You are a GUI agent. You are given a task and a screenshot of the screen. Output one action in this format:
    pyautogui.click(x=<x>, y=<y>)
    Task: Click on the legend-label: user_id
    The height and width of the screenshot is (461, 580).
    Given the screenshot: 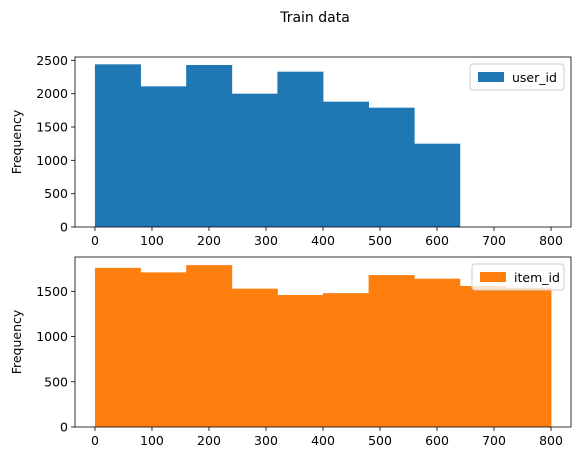 What is the action you would take?
    pyautogui.click(x=534, y=77)
    